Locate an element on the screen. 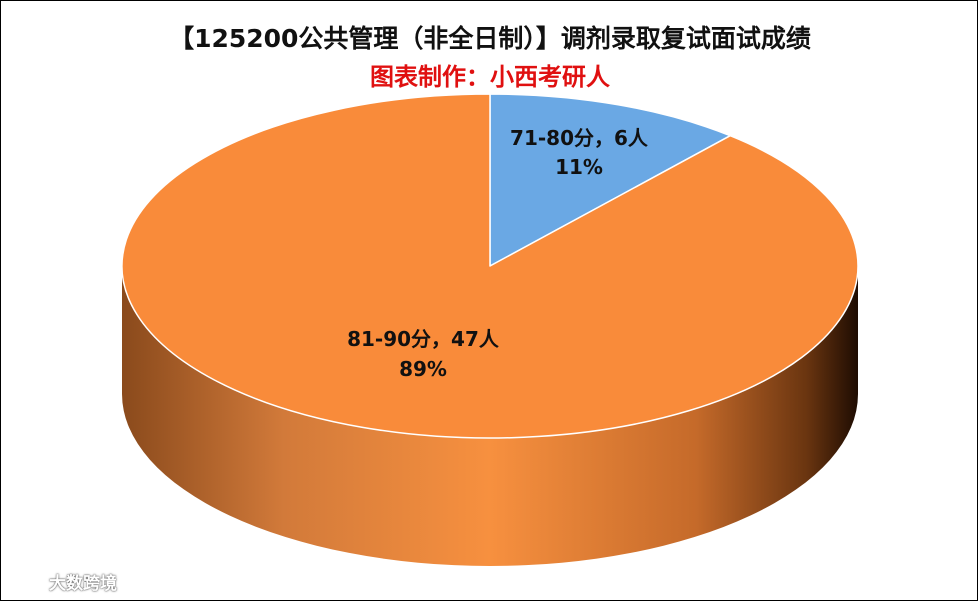 This screenshot has height=601, width=978. weibo-logo-icon is located at coordinates (27, 583).